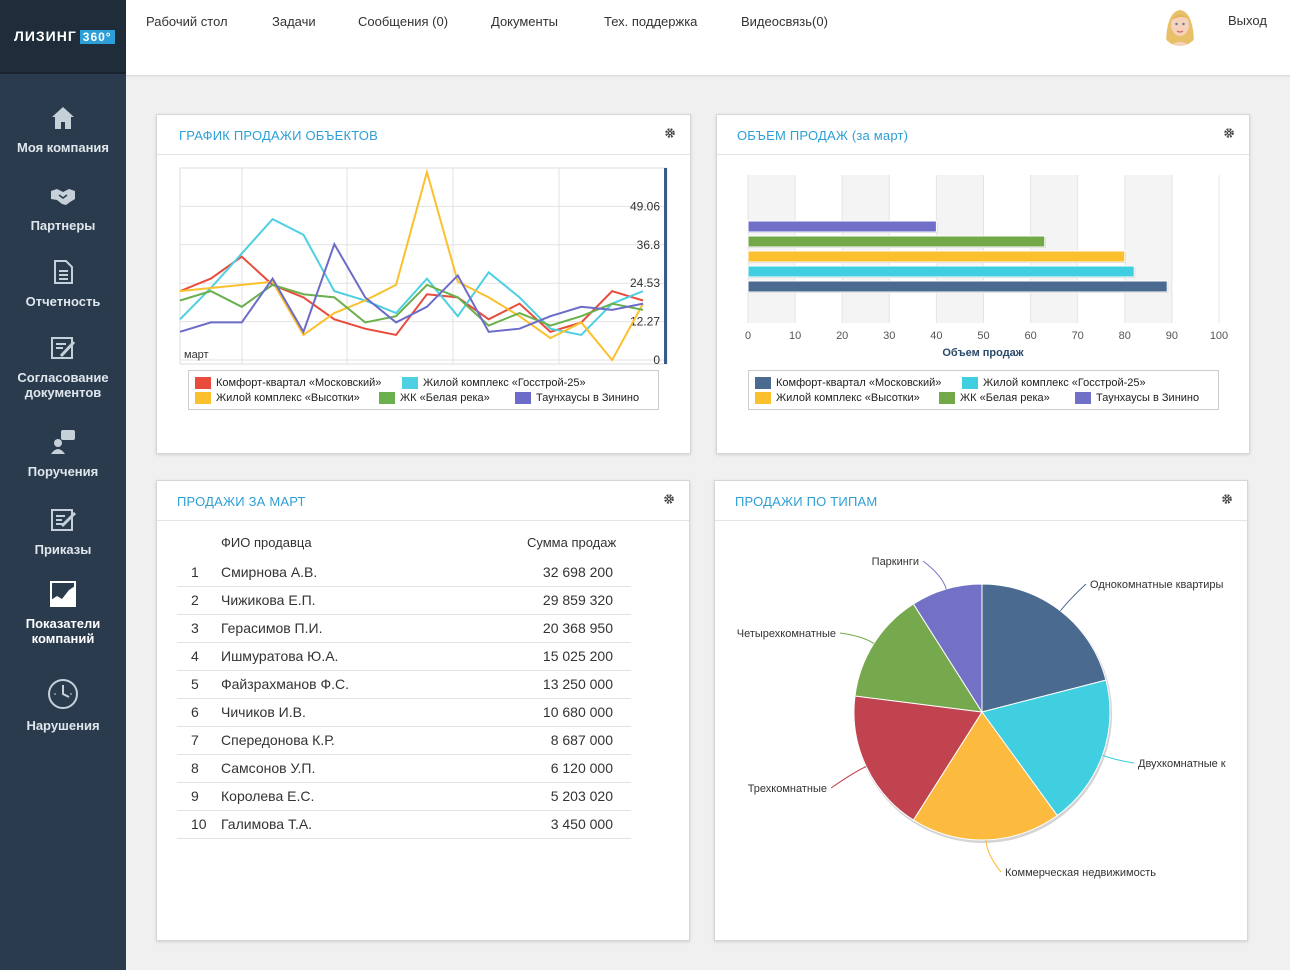 The height and width of the screenshot is (970, 1290). I want to click on sales-sum: 13 250 000, so click(577, 684).